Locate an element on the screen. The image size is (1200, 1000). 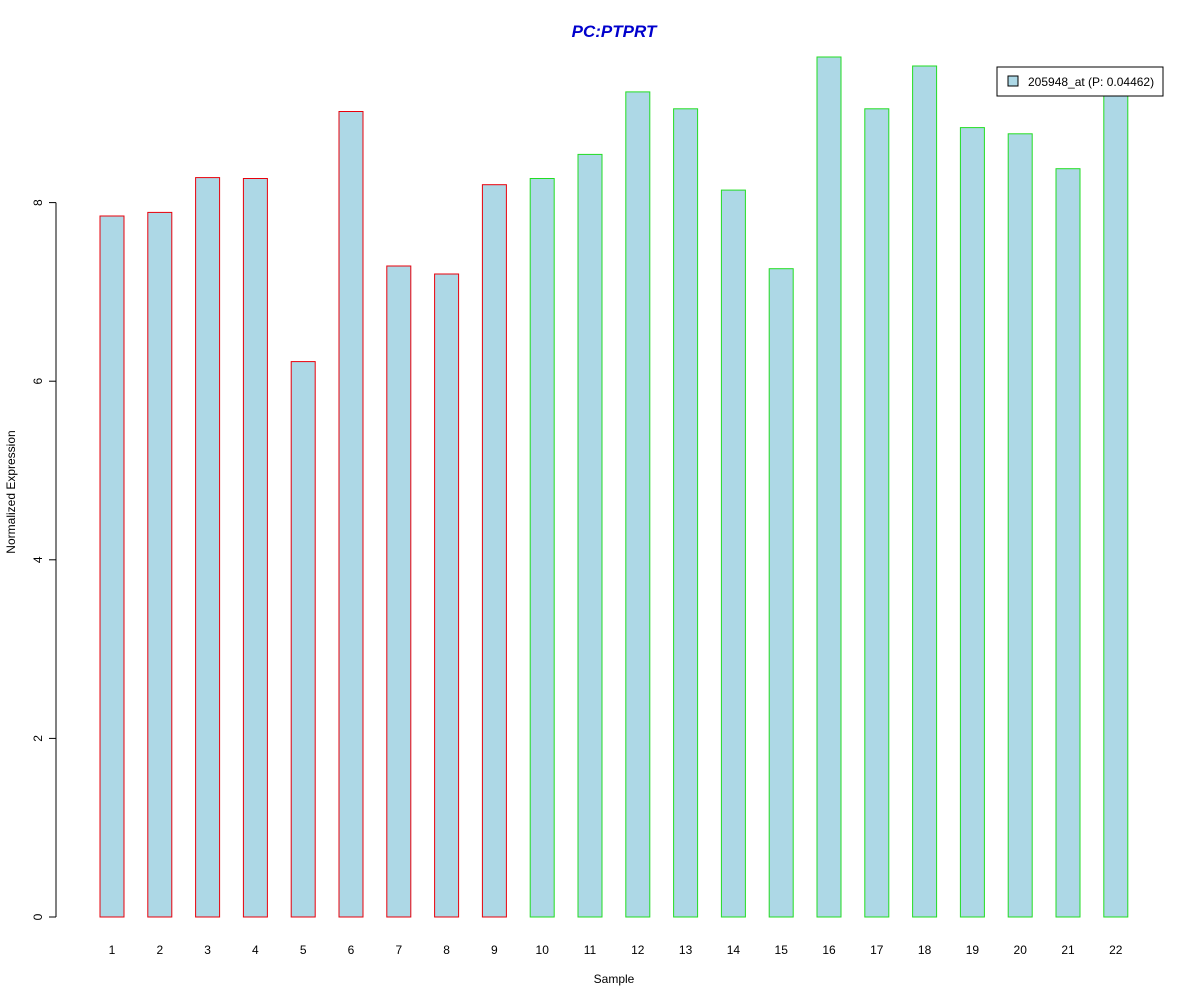
x-tick-label: 6 is located at coordinates (351, 950).